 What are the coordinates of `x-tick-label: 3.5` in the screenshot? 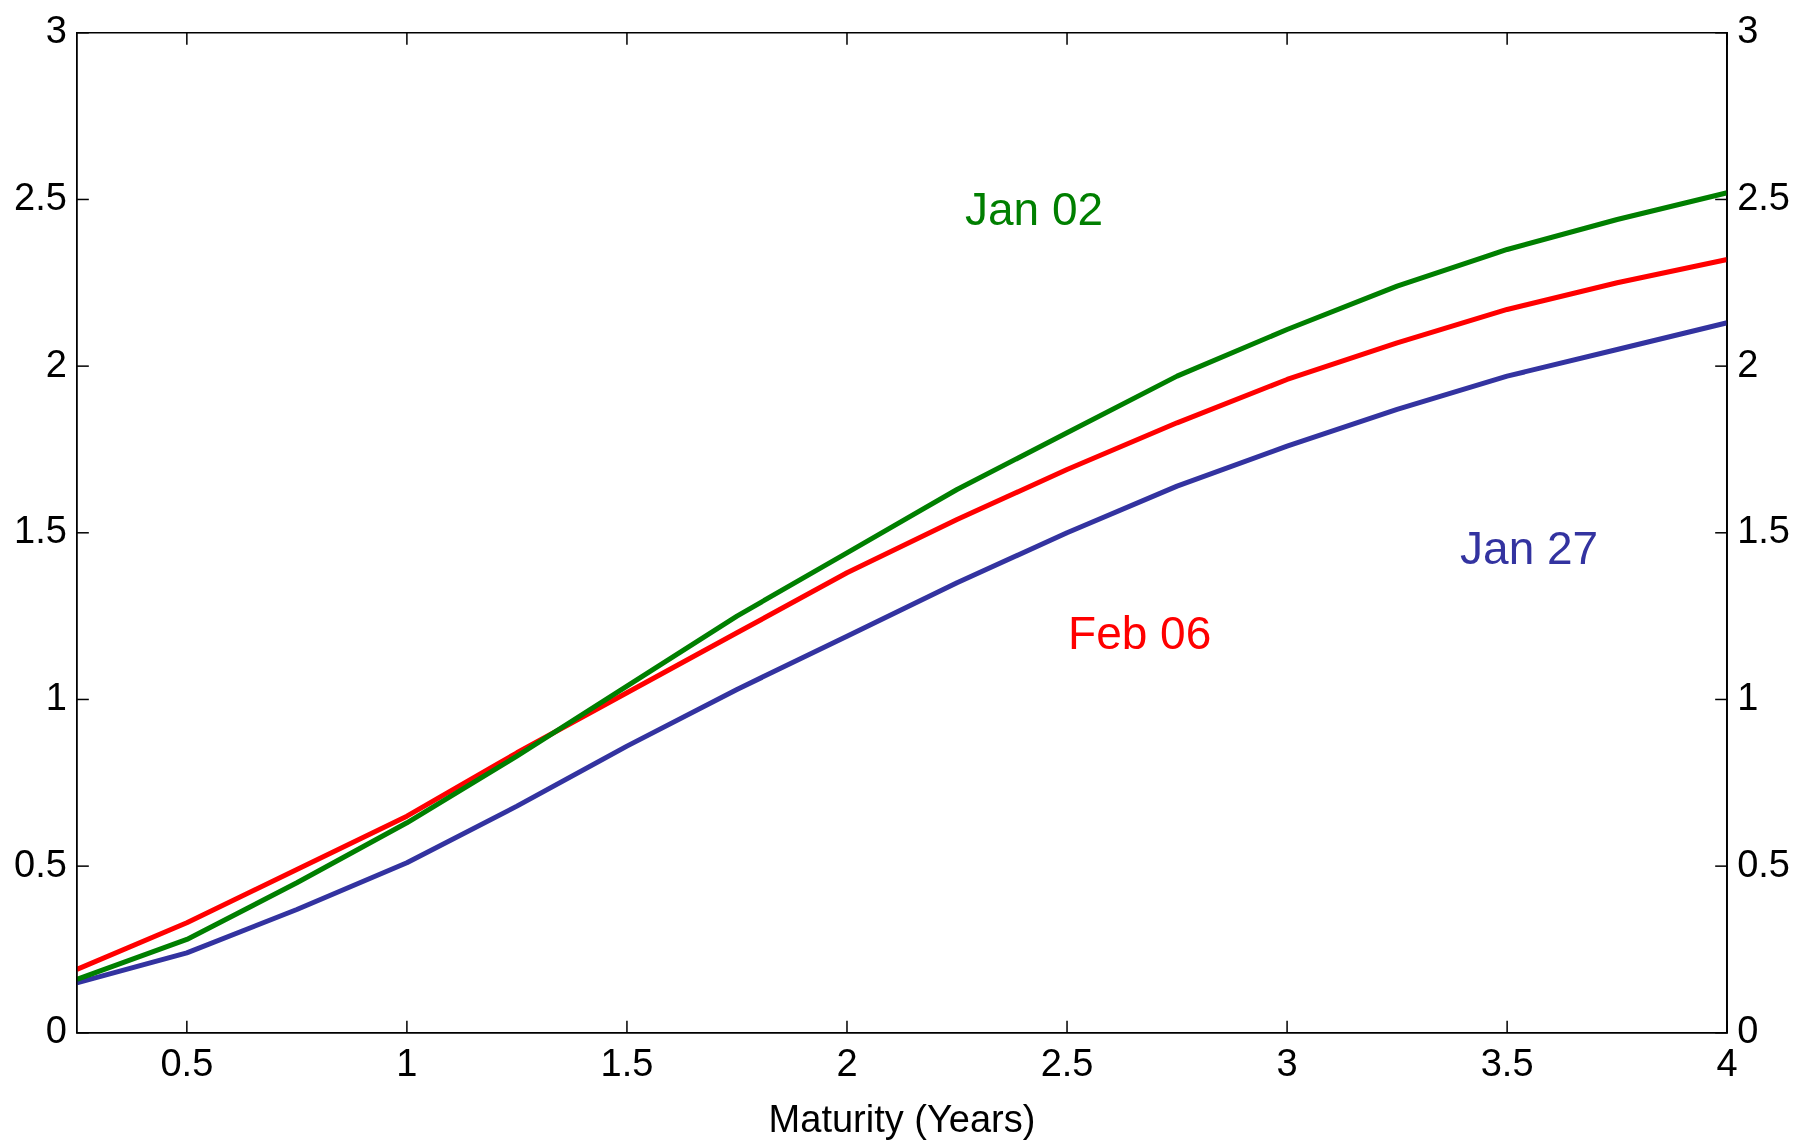 It's located at (1507, 1063).